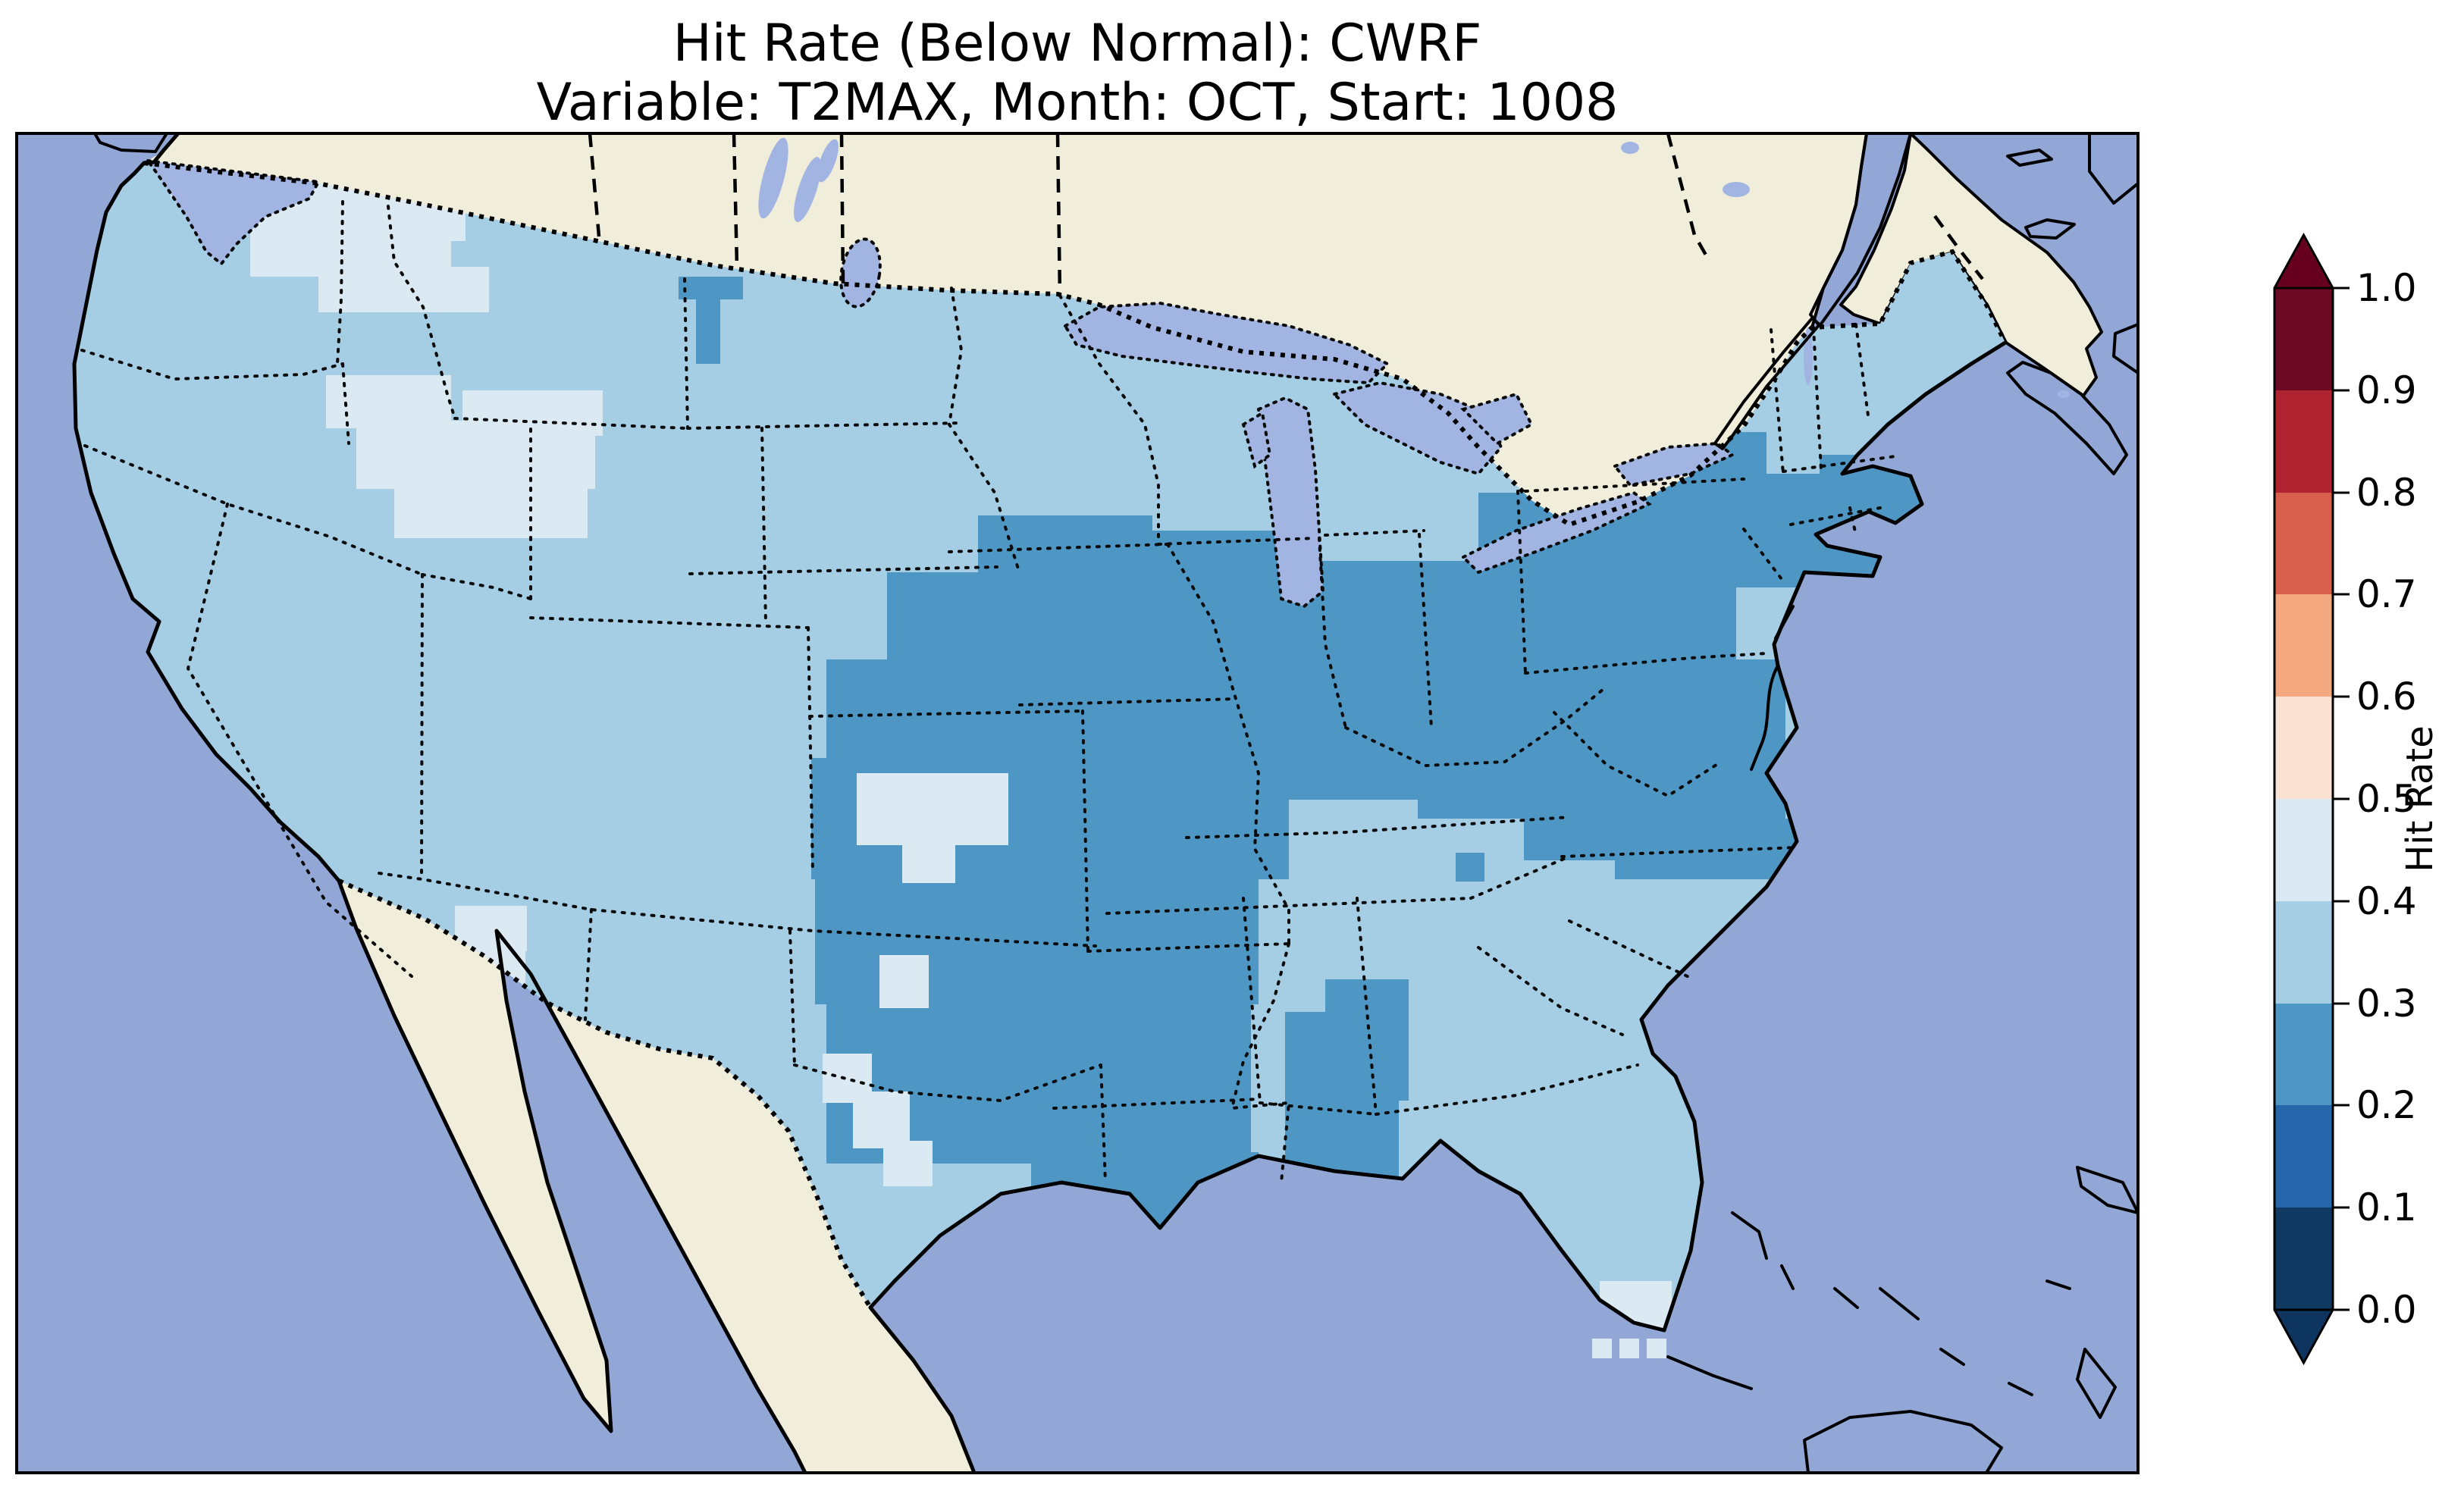 Image resolution: width=2464 pixels, height=1494 pixels. I want to click on colorbar-under-arrow, so click(2303, 1336).